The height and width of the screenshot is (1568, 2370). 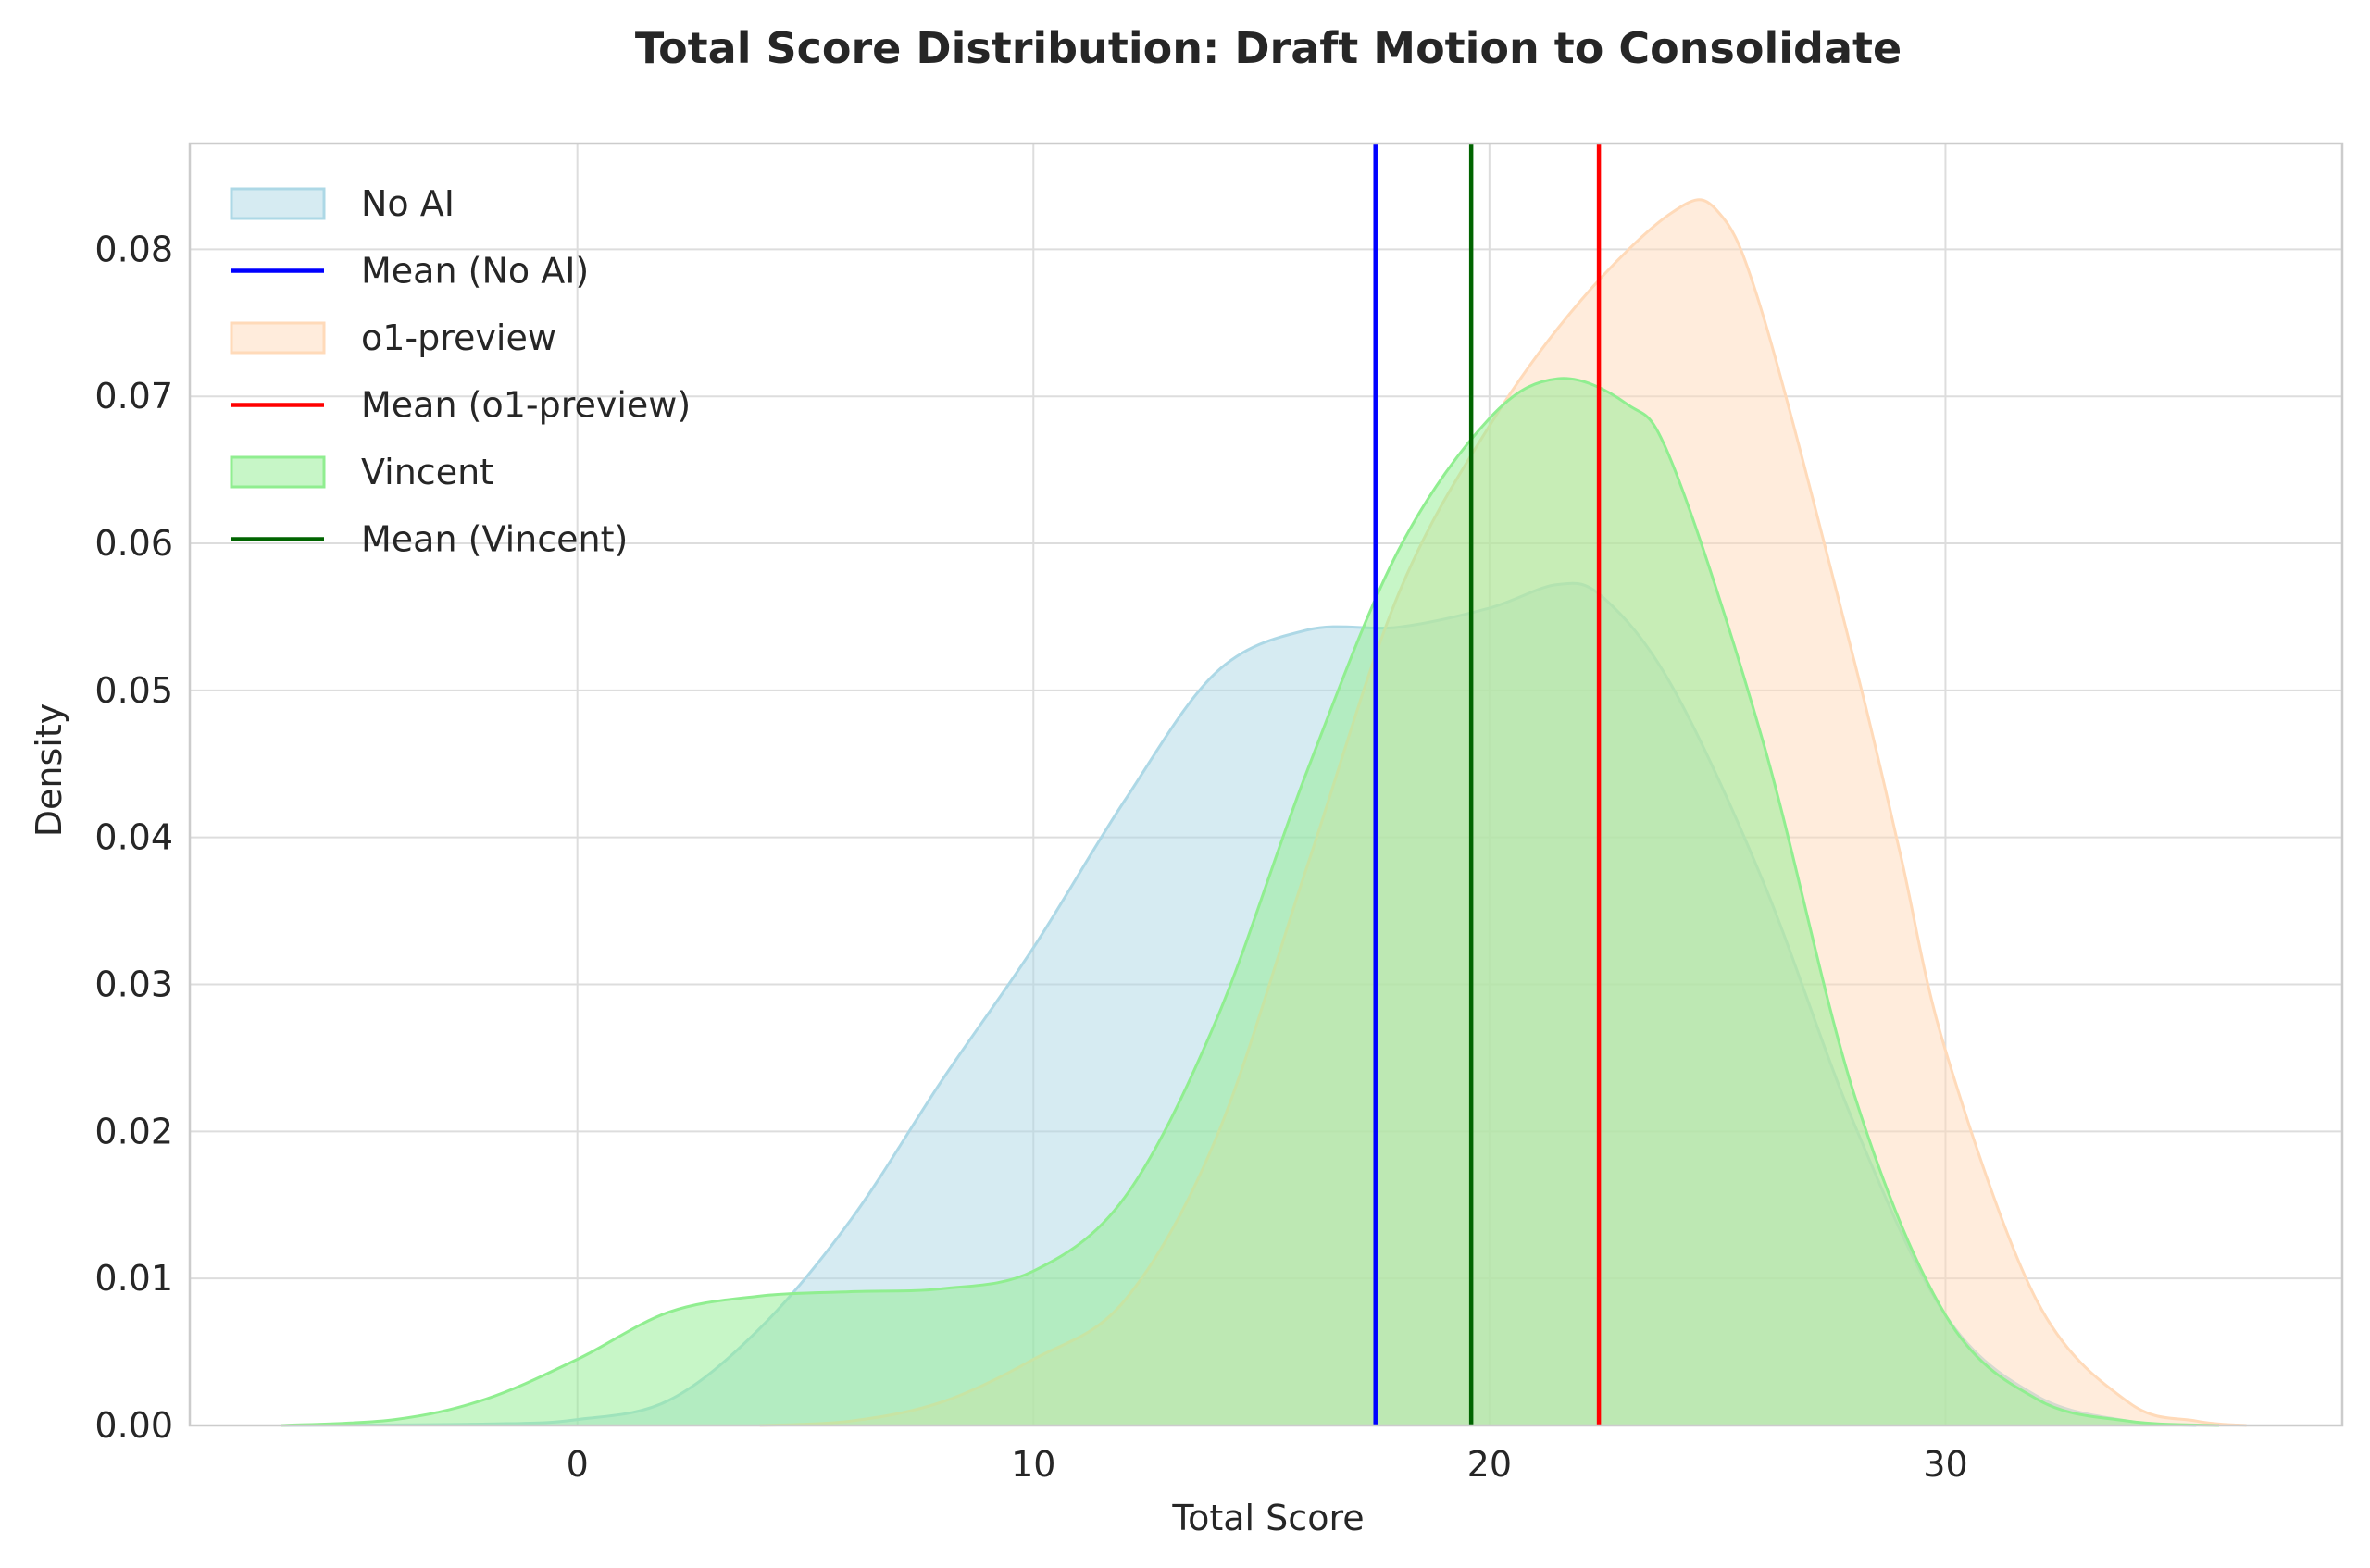 I want to click on y-tick-label: 0.08, so click(x=133, y=249).